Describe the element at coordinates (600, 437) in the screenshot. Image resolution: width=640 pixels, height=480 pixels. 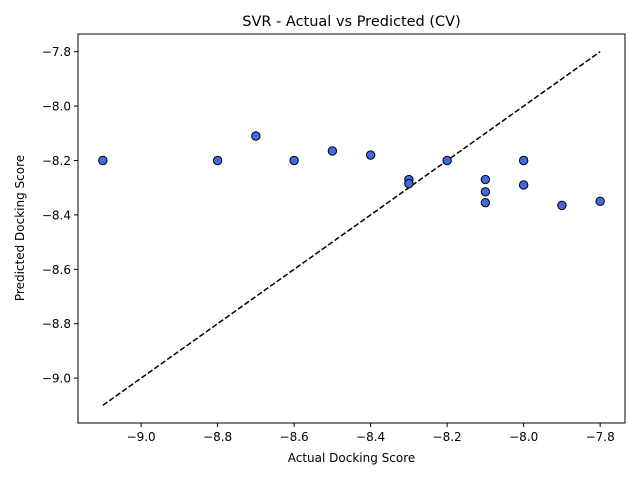
I see `x-tick-label-6: −7.8` at that location.